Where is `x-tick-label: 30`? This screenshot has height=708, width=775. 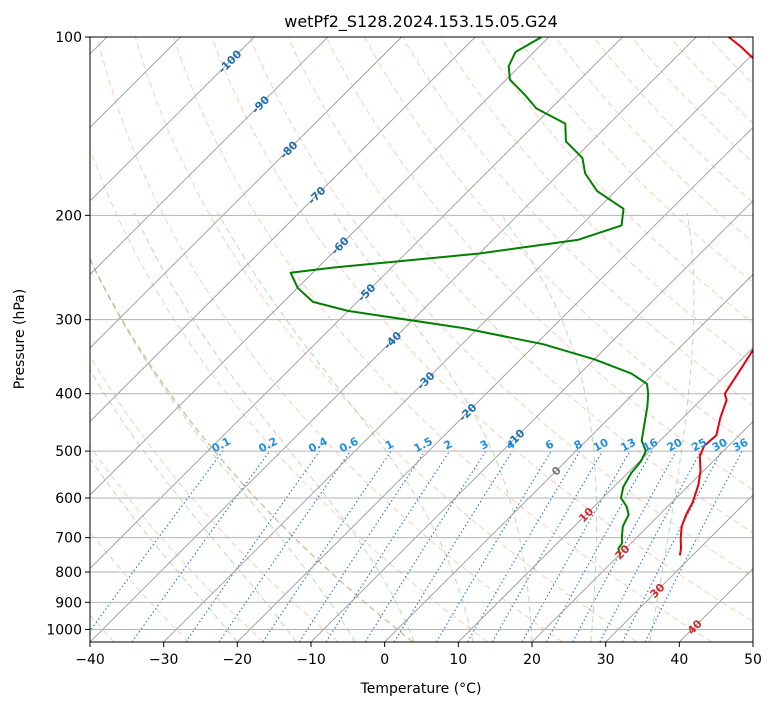 x-tick-label: 30 is located at coordinates (606, 660).